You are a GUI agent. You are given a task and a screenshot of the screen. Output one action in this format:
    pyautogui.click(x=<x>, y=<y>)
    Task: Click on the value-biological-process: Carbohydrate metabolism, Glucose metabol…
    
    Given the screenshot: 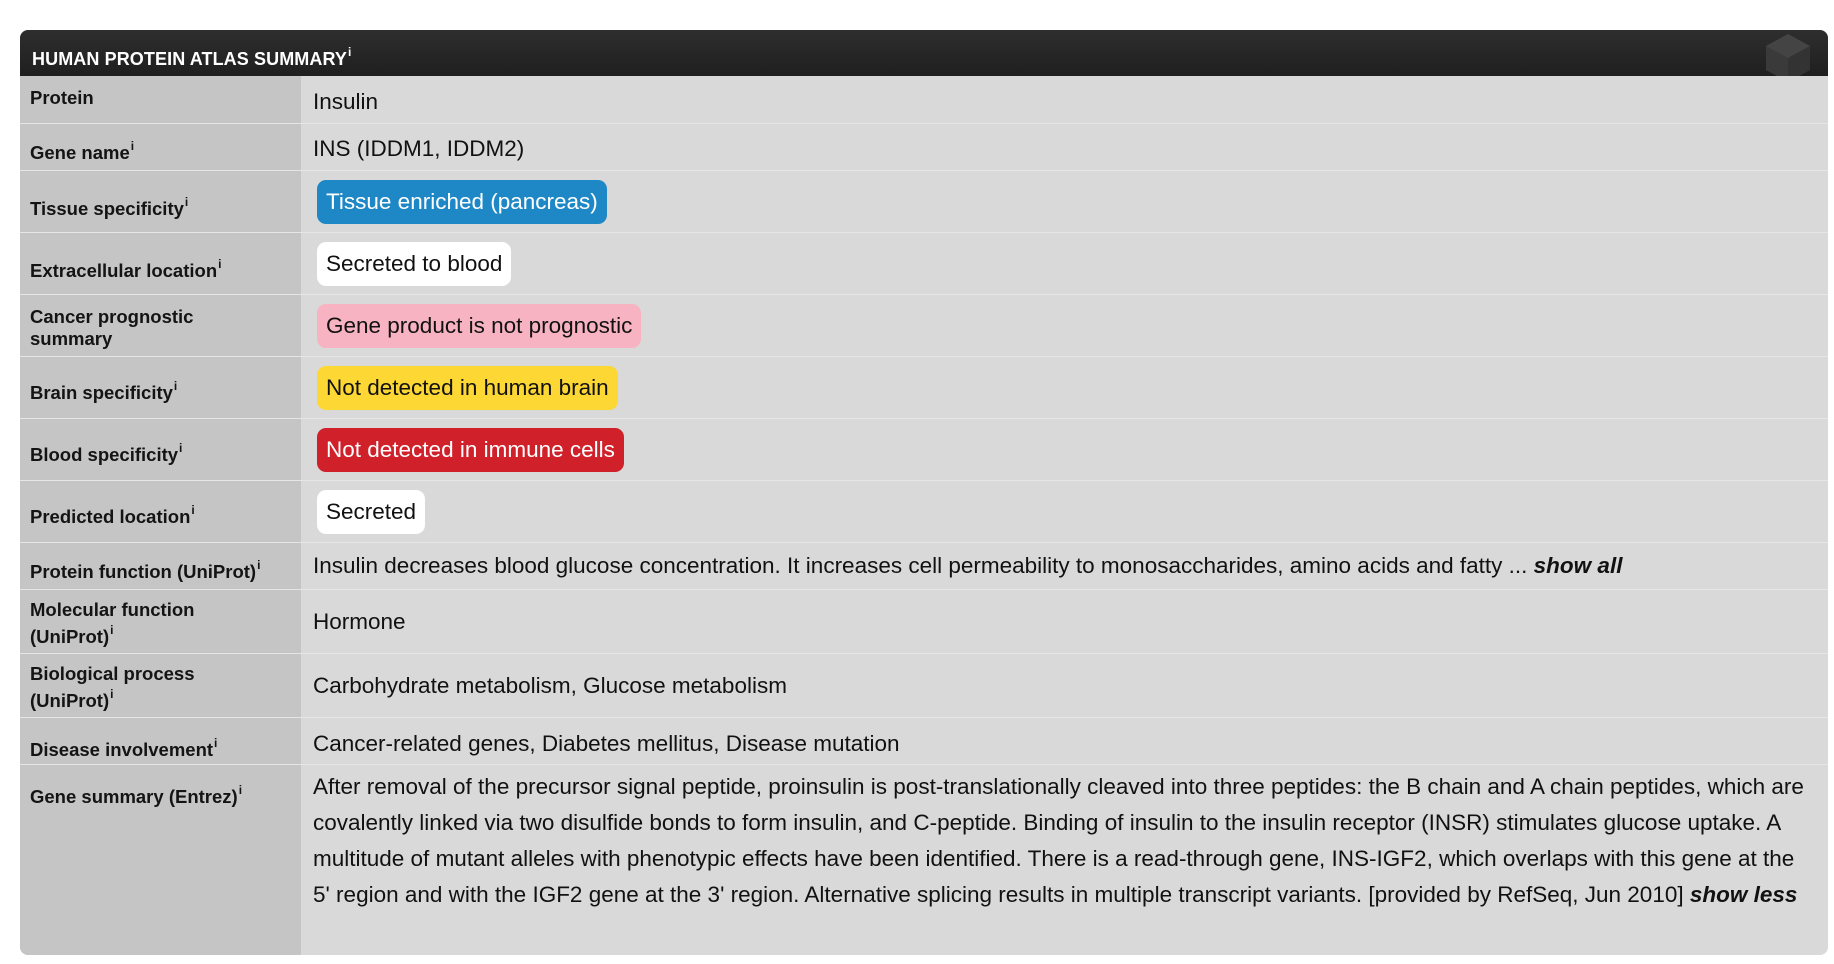 What is the action you would take?
    pyautogui.click(x=550, y=685)
    